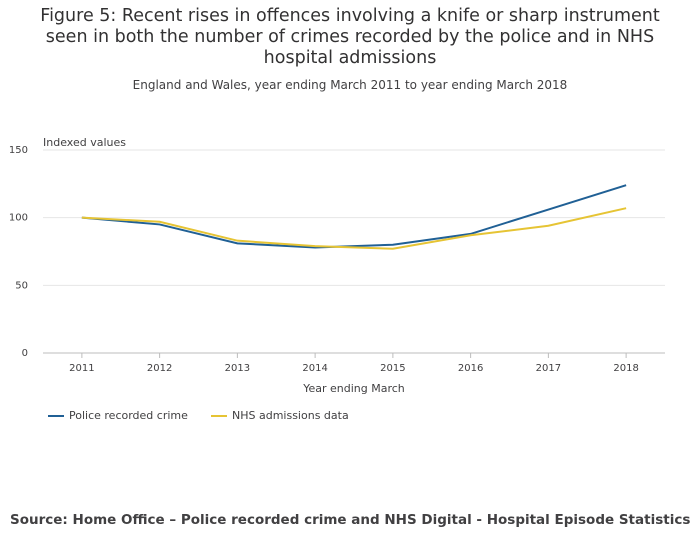 The image size is (700, 549). Describe the element at coordinates (314, 368) in the screenshot. I see `x-tick-label: 2014` at that location.